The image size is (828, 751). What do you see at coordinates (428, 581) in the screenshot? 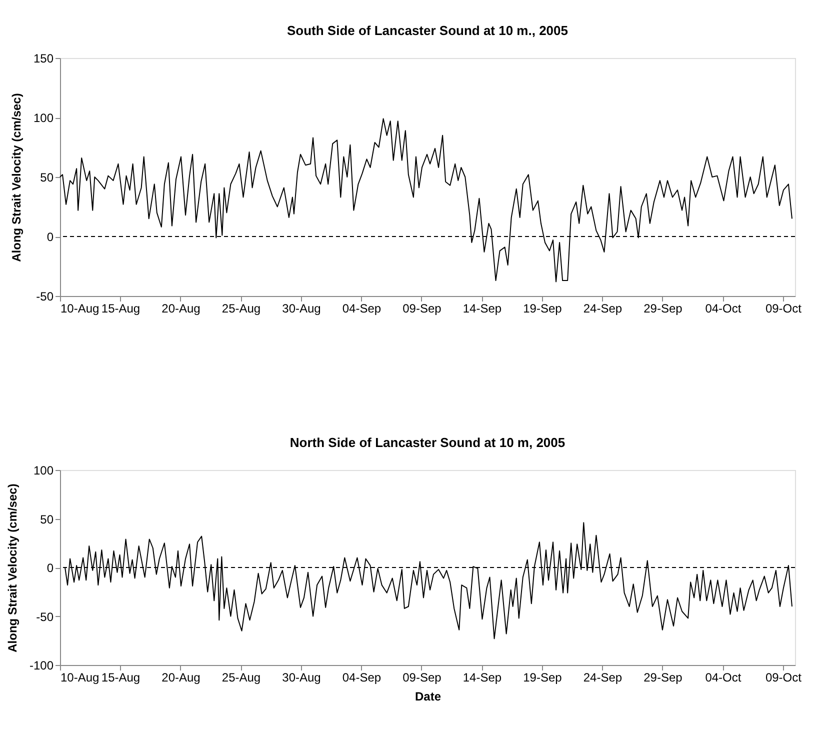
I see `line-series` at bounding box center [428, 581].